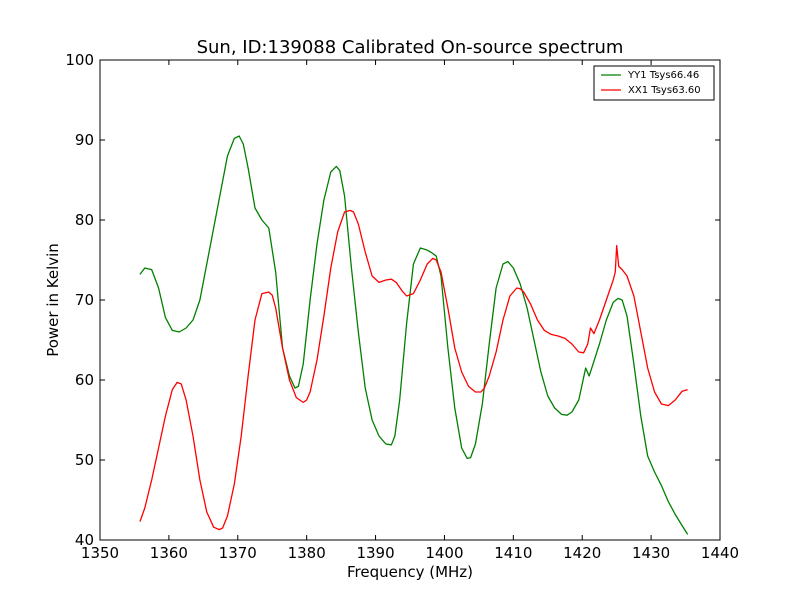 This screenshot has width=800, height=600. What do you see at coordinates (84, 300) in the screenshot?
I see `y-tick-label: 70` at bounding box center [84, 300].